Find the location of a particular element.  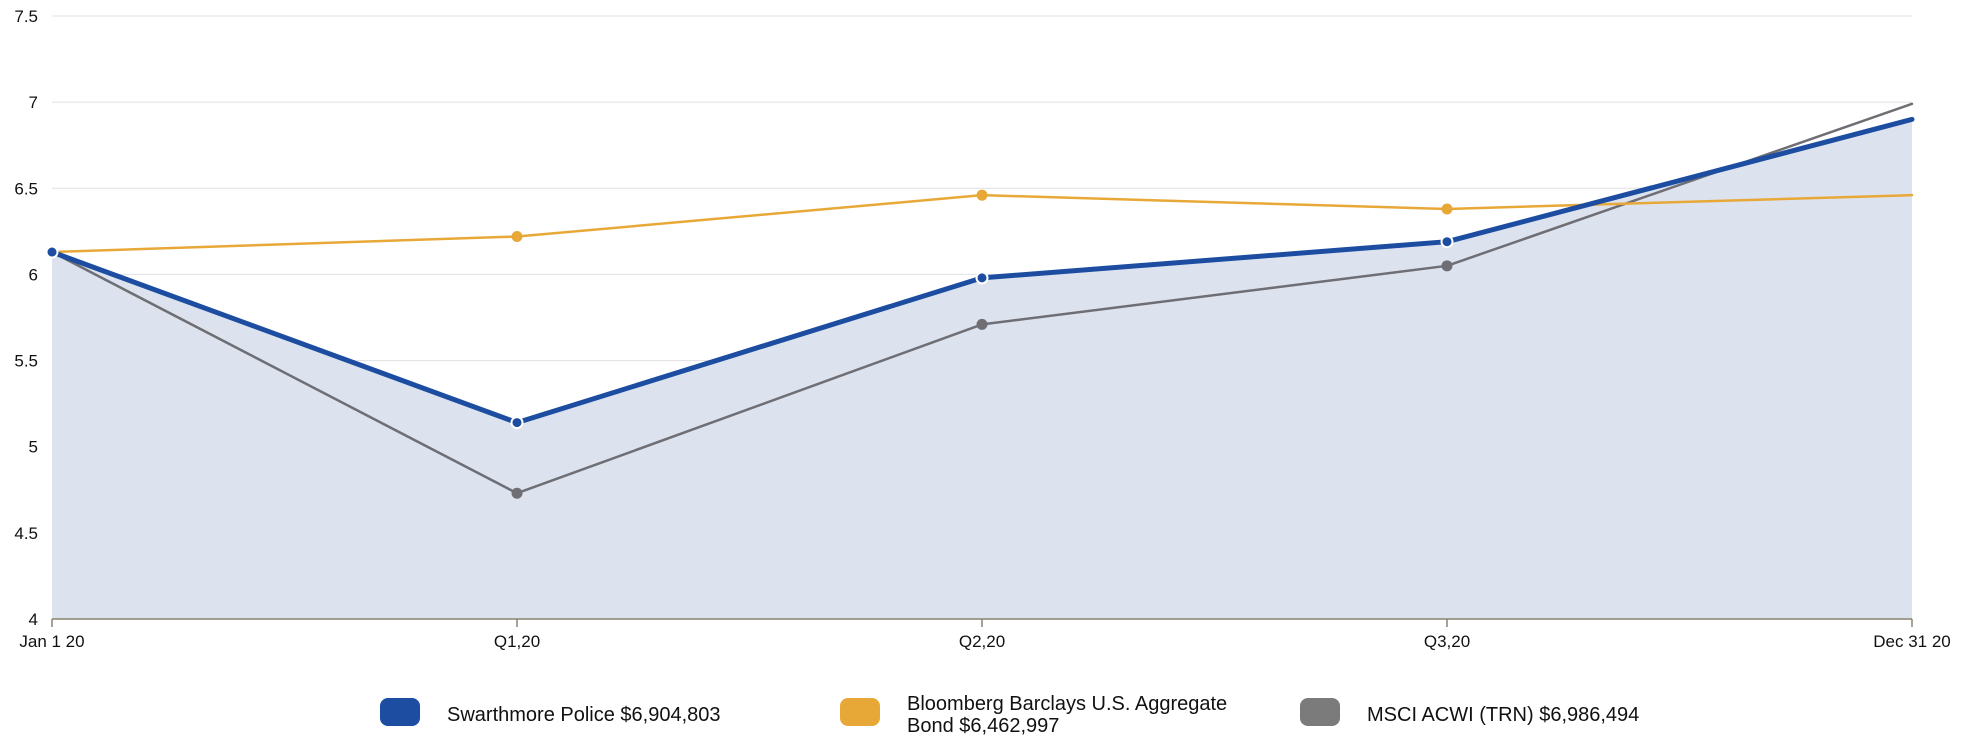

y-axis-tick-labels: 4 4.5 5 5.5 6 6.5 7 7.5 is located at coordinates (26, 318).